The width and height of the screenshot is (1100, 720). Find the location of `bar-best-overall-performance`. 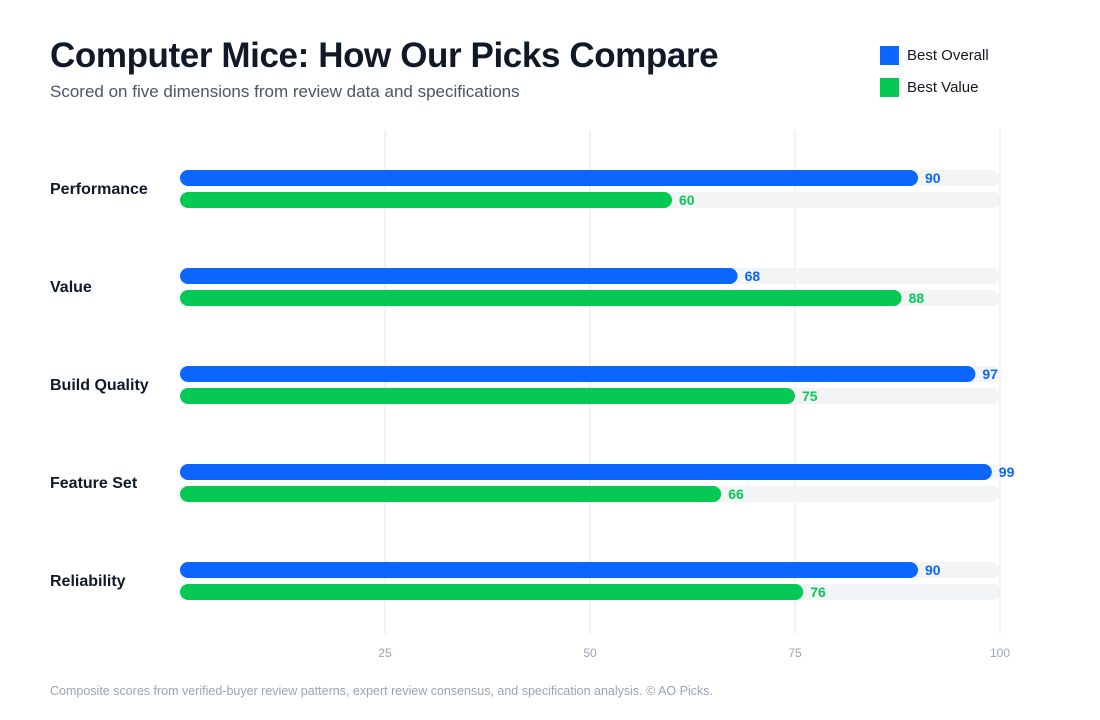

bar-best-overall-performance is located at coordinates (549, 178).